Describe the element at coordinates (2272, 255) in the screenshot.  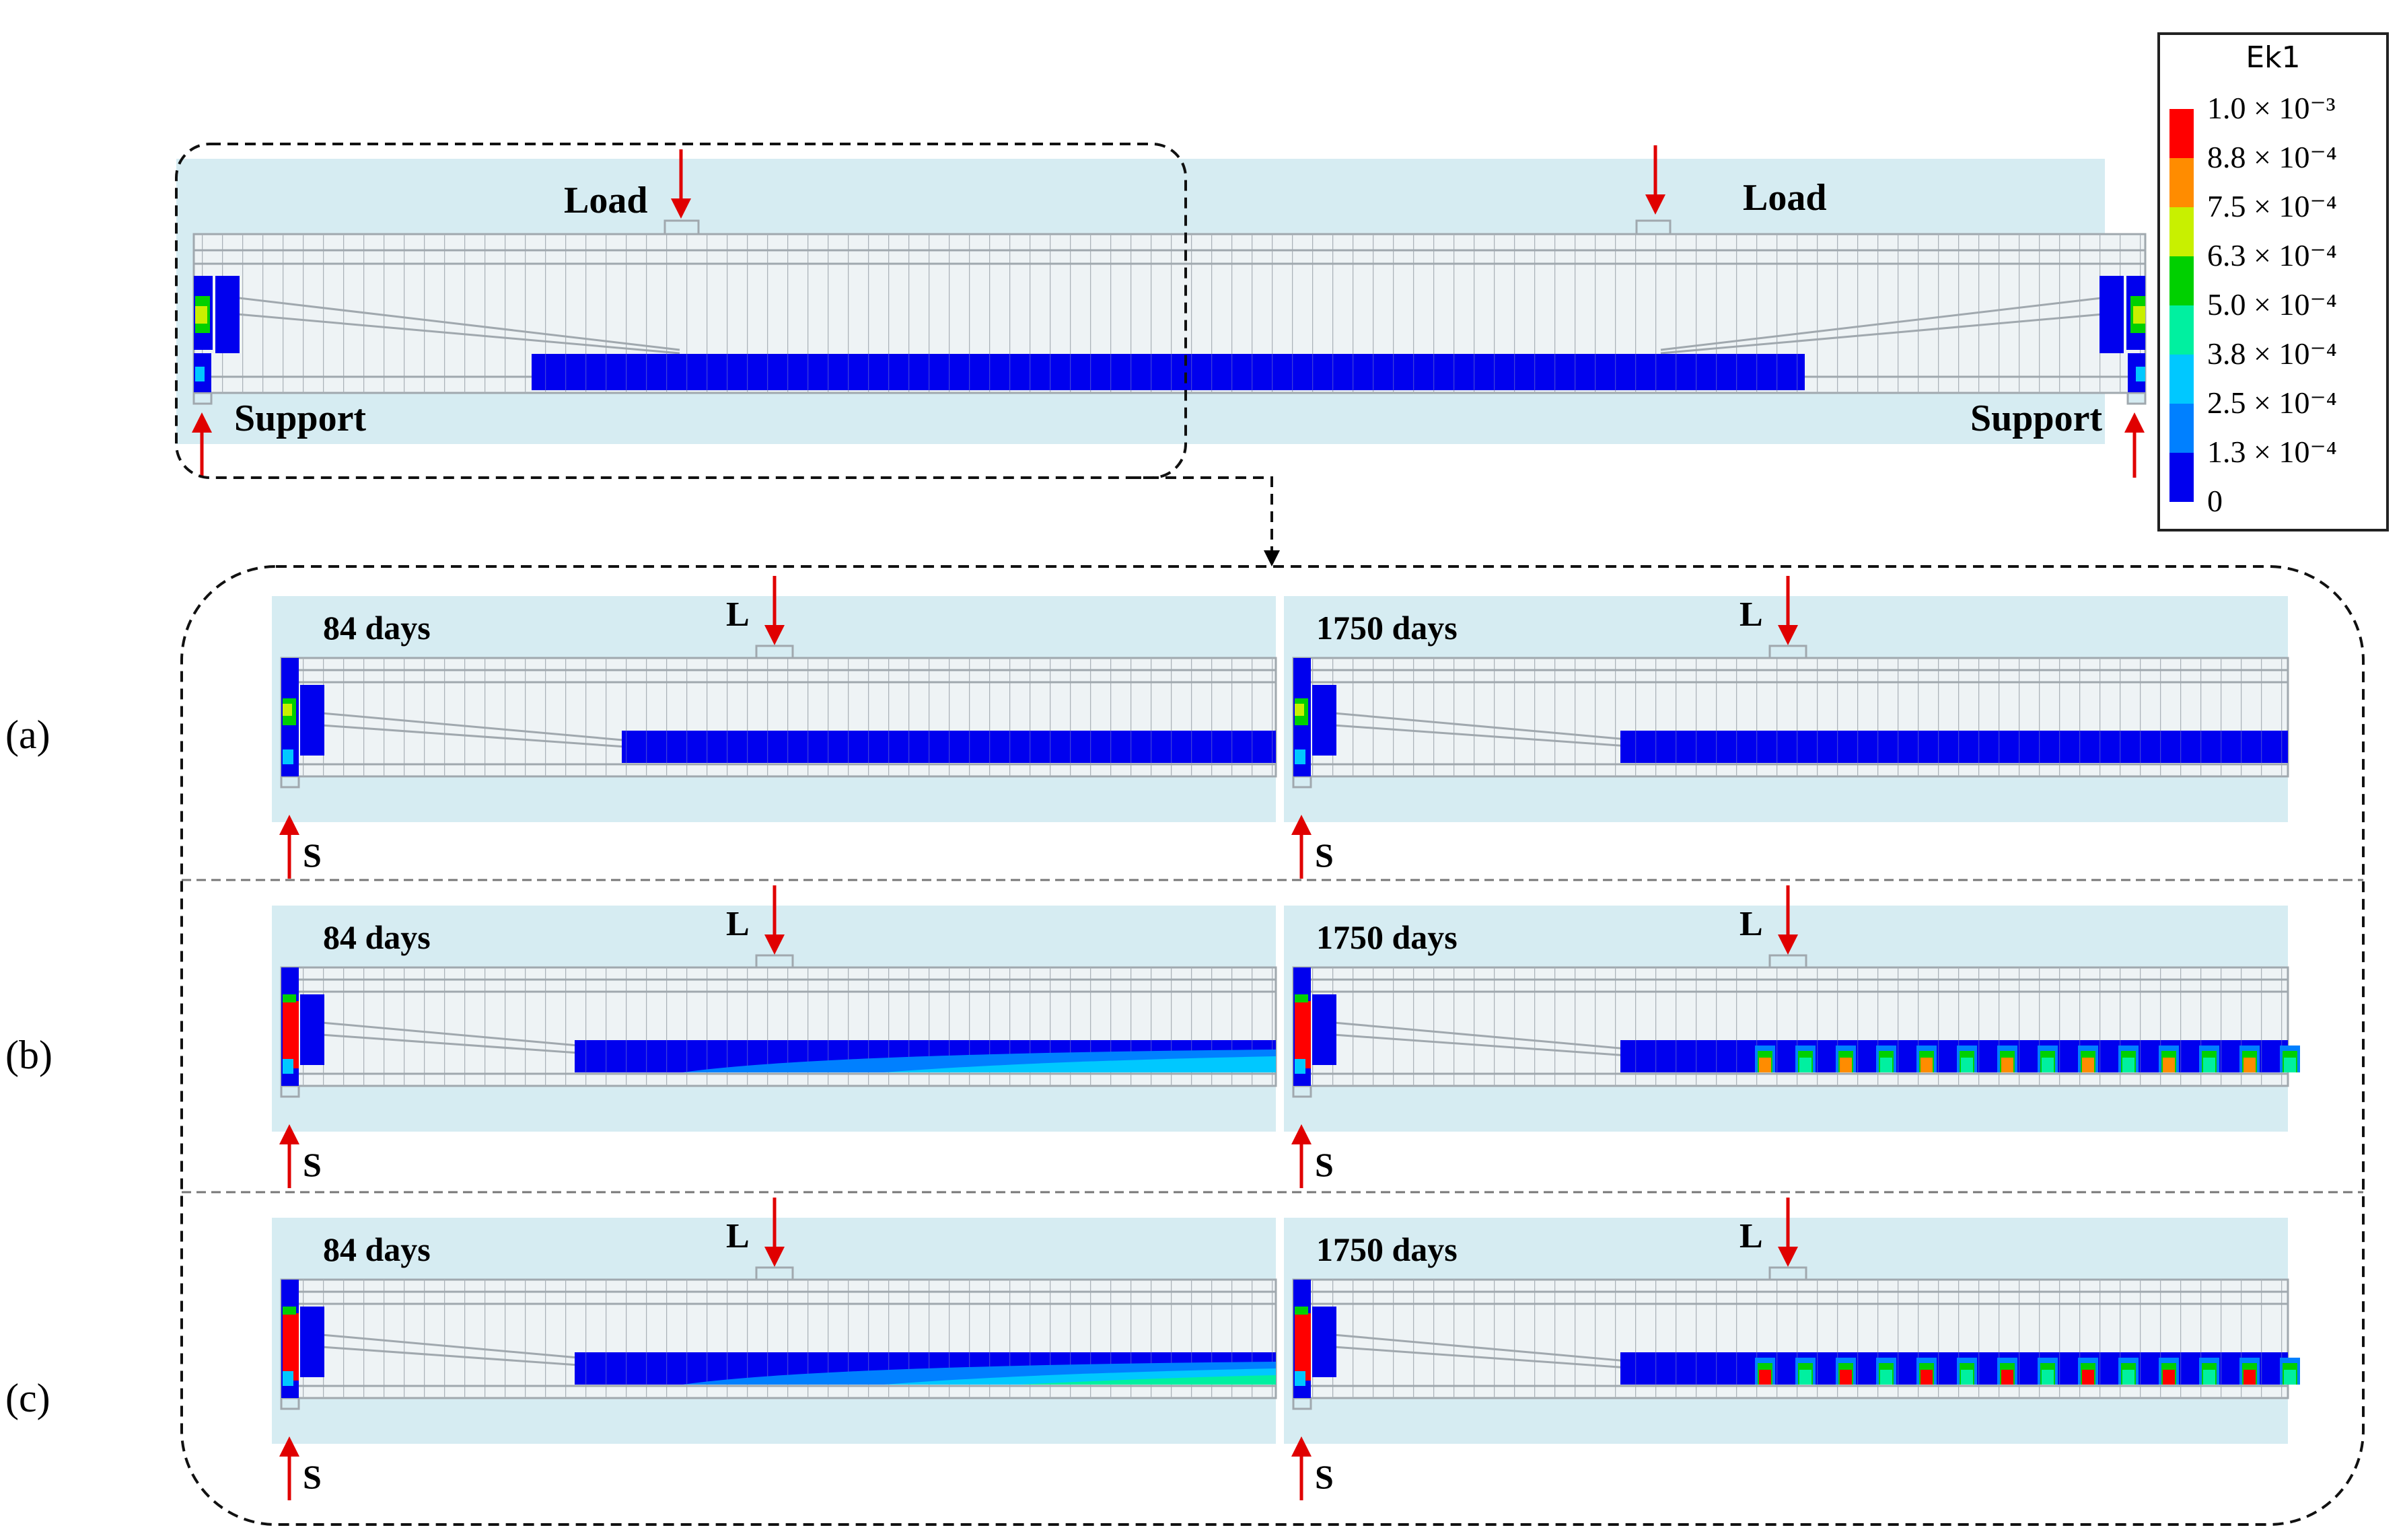
I see `legend-label: 6.3 × 10⁻⁴` at that location.